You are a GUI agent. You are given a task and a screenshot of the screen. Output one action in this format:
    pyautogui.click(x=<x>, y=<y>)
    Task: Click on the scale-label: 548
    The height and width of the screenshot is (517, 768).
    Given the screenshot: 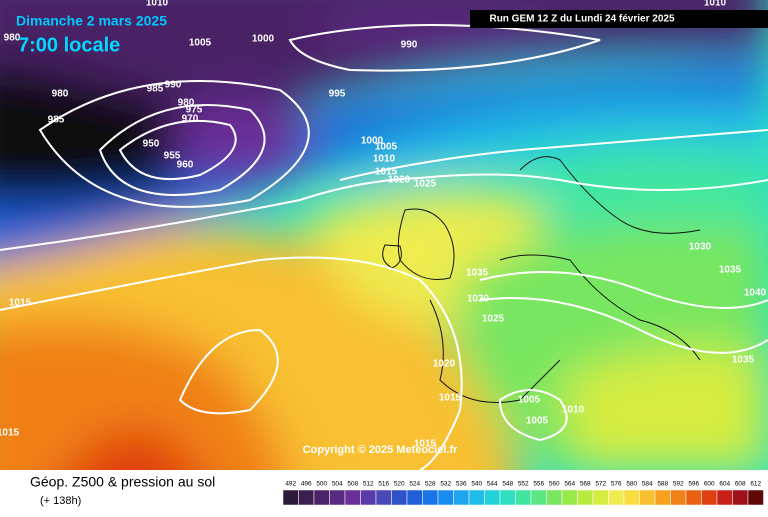 What is the action you would take?
    pyautogui.click(x=507, y=484)
    